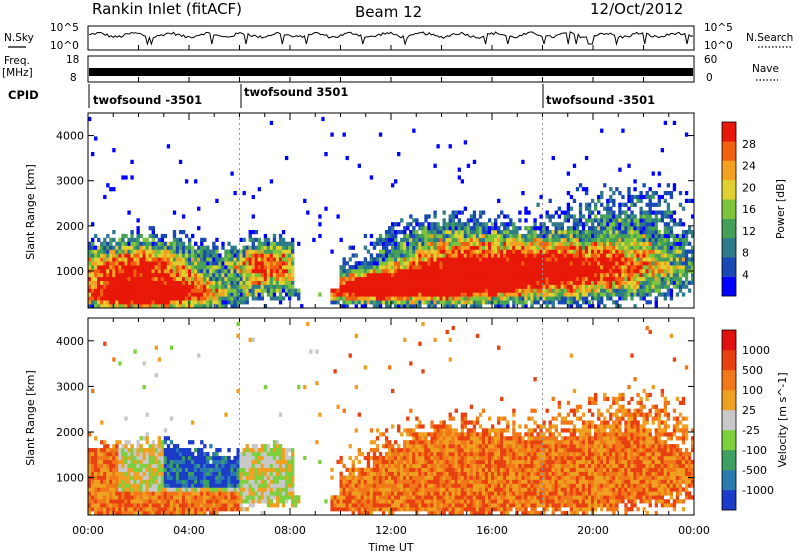 Image resolution: width=800 pixels, height=554 pixels. Describe the element at coordinates (729, 190) in the screenshot. I see `power-colorbar-swatch` at that location.